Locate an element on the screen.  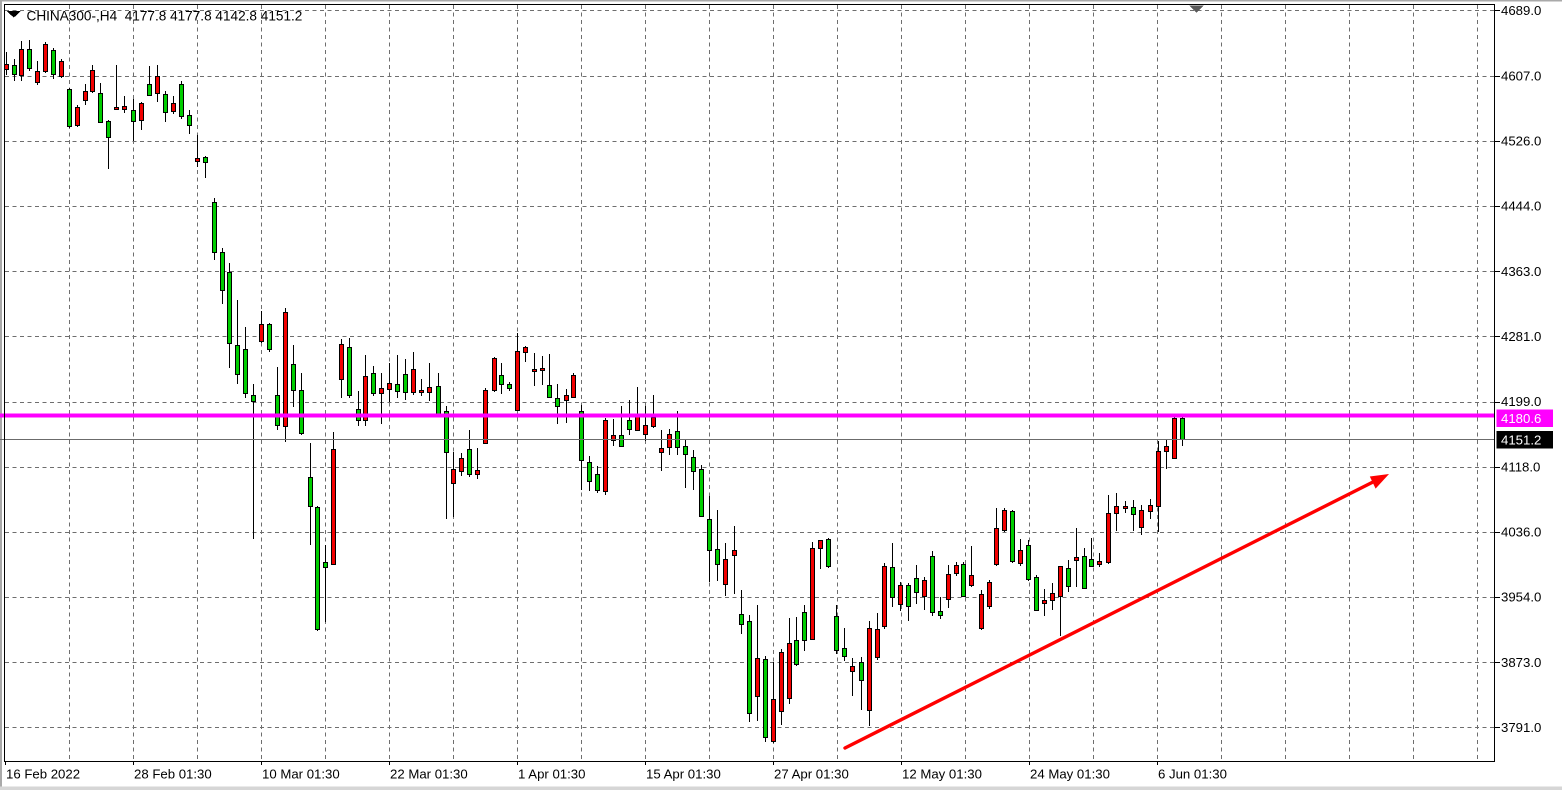
svg-text: 1 Apr 01:30 is located at coordinates (551, 774).